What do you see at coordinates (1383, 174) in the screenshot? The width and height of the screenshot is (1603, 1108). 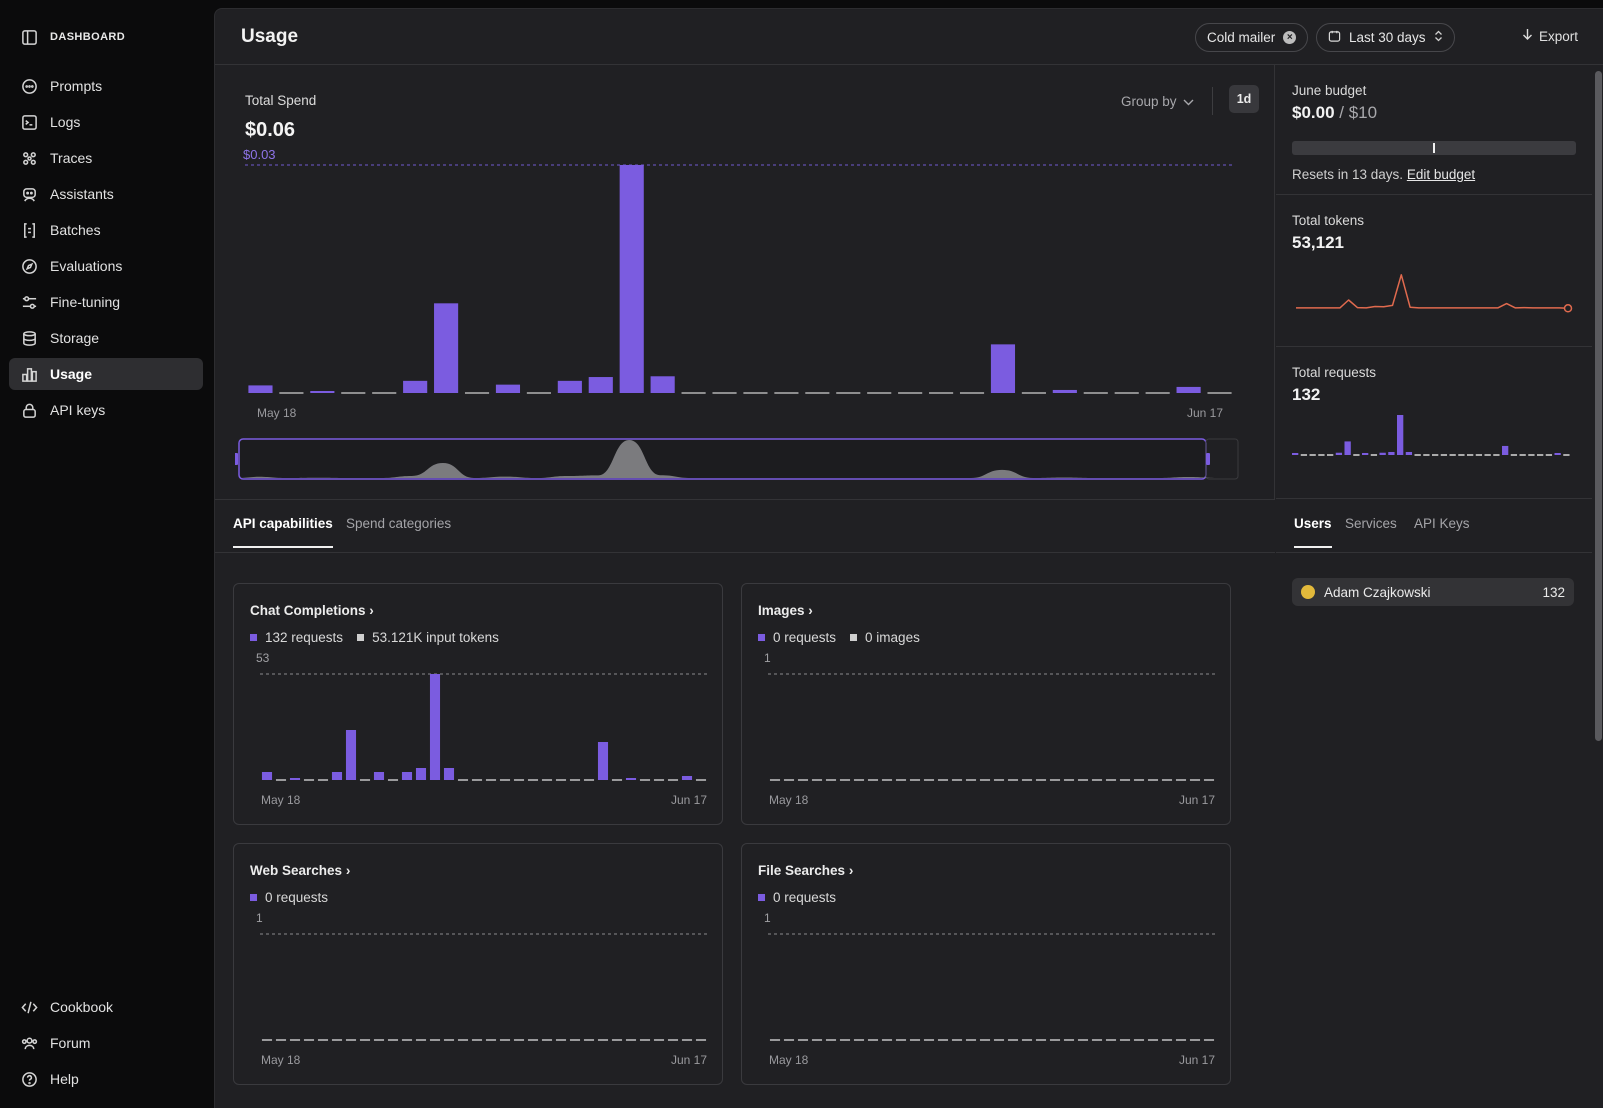 I see `budget-resets: Resets in 13 days. Edit budget` at bounding box center [1383, 174].